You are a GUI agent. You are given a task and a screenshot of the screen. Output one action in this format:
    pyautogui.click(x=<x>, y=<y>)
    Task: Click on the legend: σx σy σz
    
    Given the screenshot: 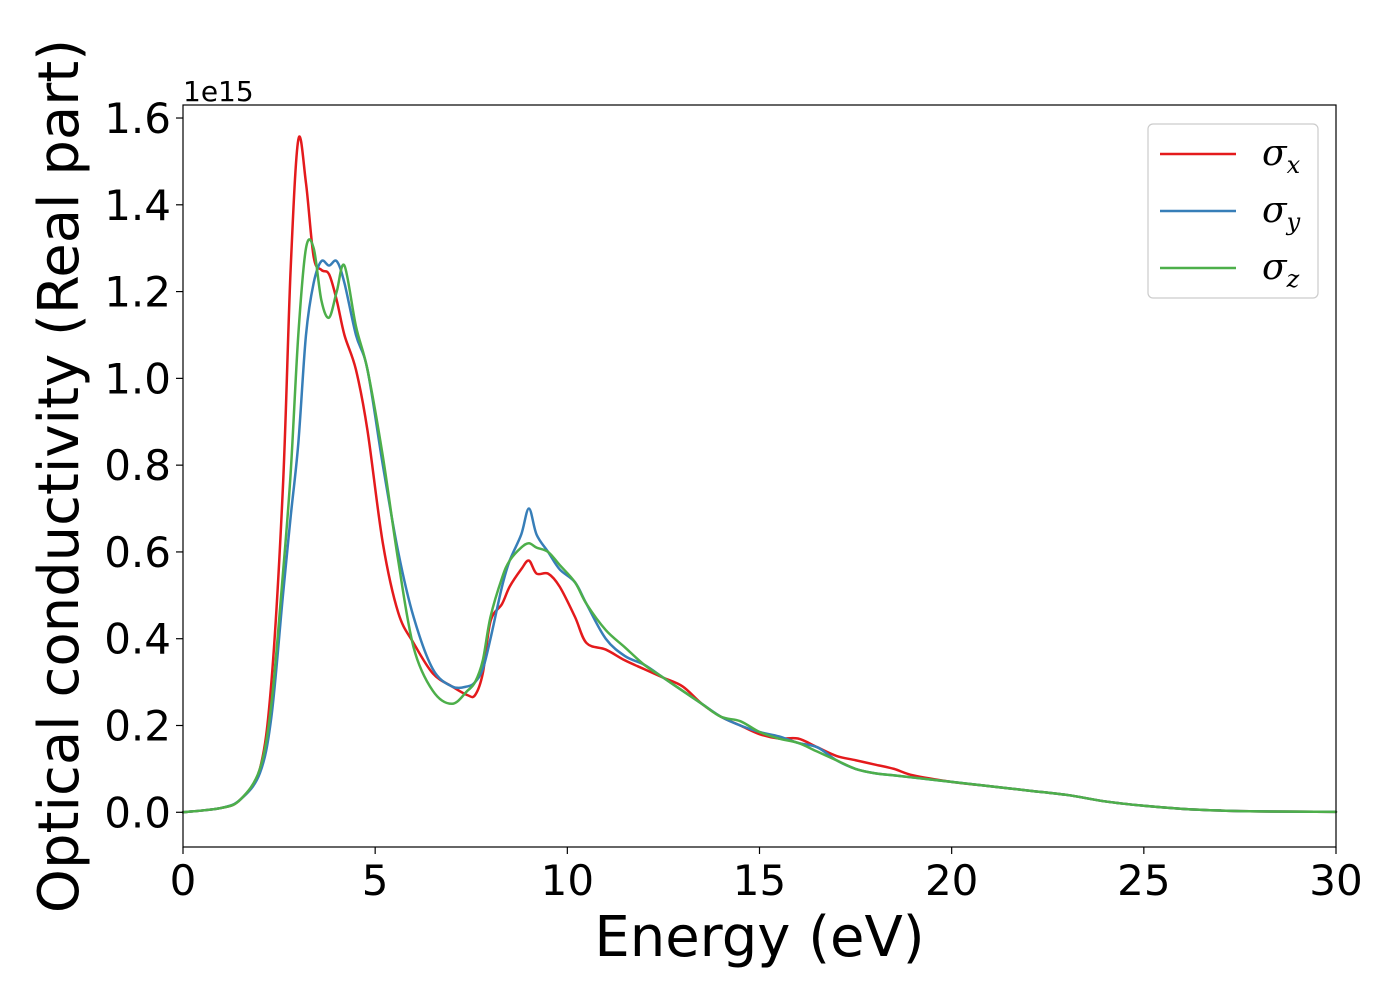 What is the action you would take?
    pyautogui.click(x=1233, y=211)
    